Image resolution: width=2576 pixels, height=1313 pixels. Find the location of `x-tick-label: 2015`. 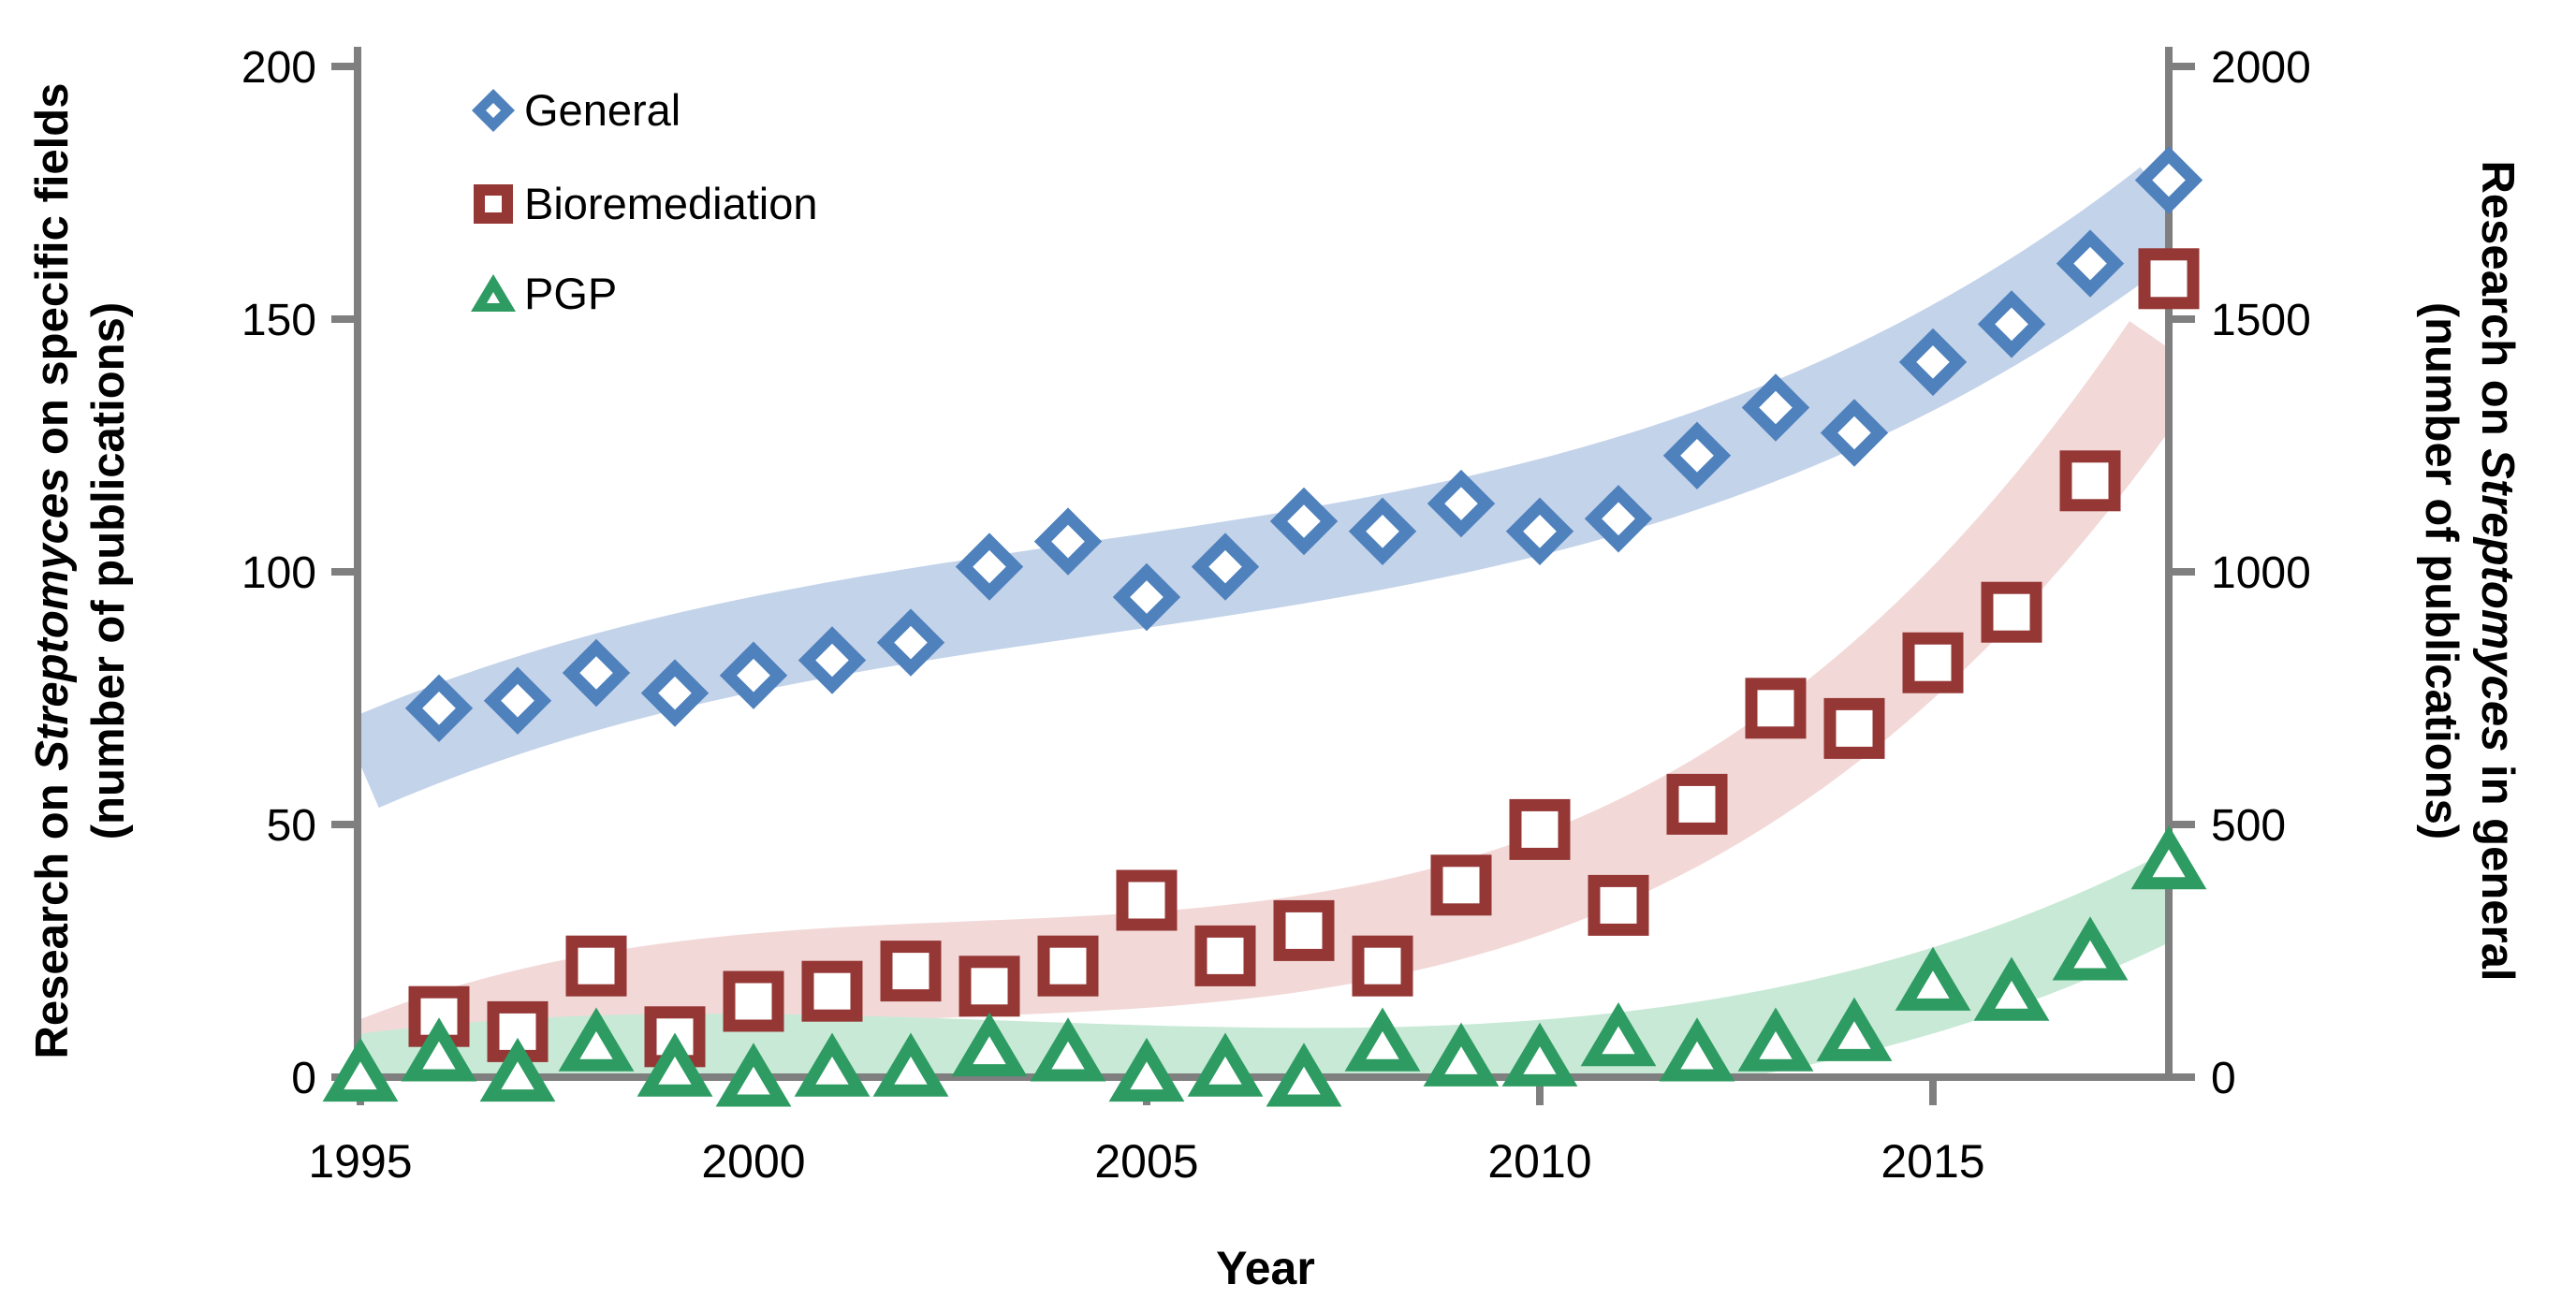

x-tick-label: 2015 is located at coordinates (1932, 1161).